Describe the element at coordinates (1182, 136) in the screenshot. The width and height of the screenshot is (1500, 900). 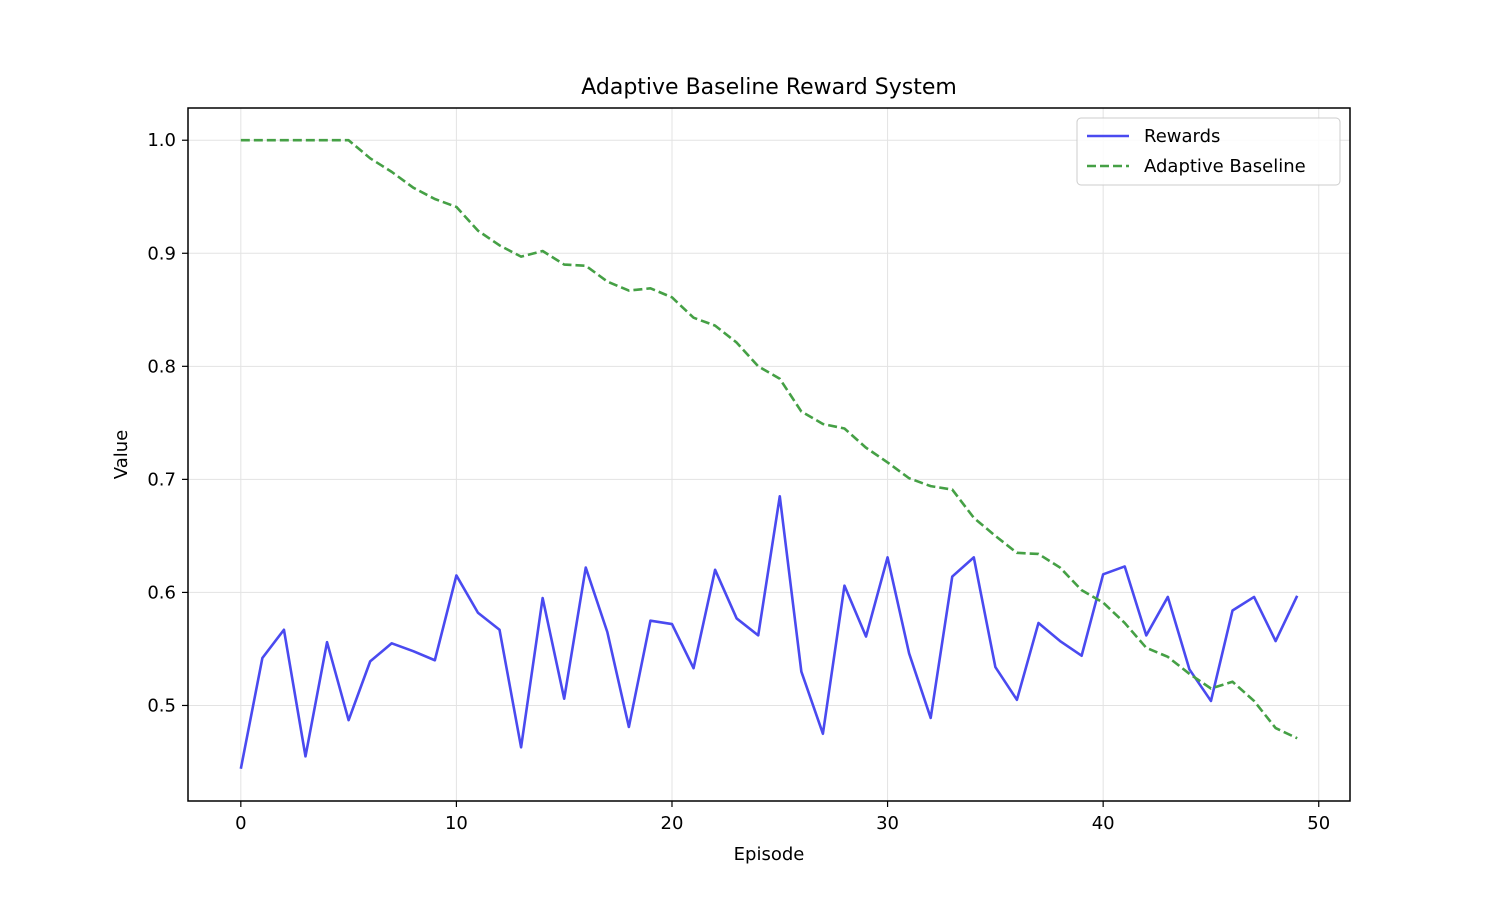
I see `legend-label: Rewards` at that location.